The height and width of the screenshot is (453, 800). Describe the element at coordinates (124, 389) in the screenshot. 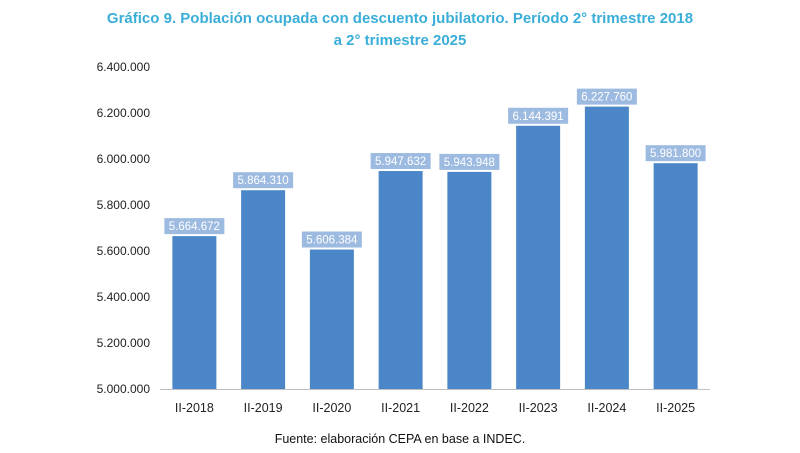

I see `y-tick-label: 5.000.000` at that location.